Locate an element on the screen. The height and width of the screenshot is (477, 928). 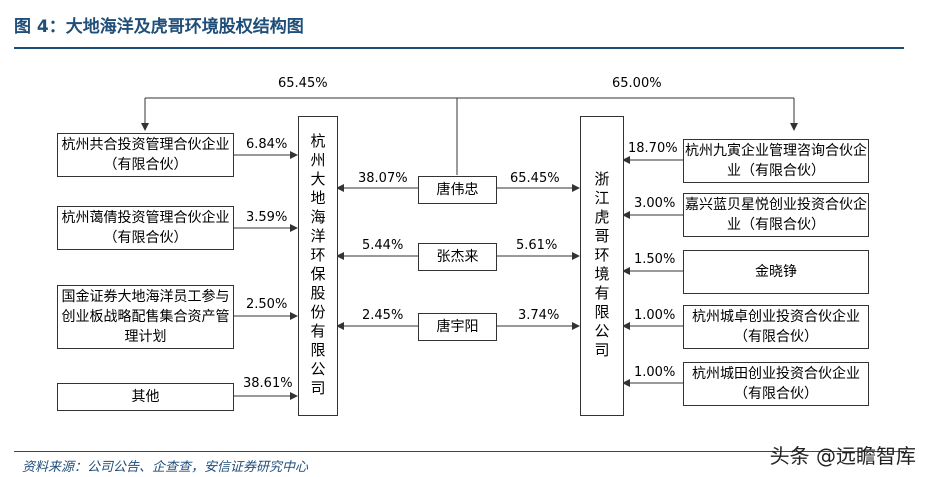
right-holder-name: 杭州城卓创业投资合伙企业（有限合伙） is located at coordinates (776, 327).